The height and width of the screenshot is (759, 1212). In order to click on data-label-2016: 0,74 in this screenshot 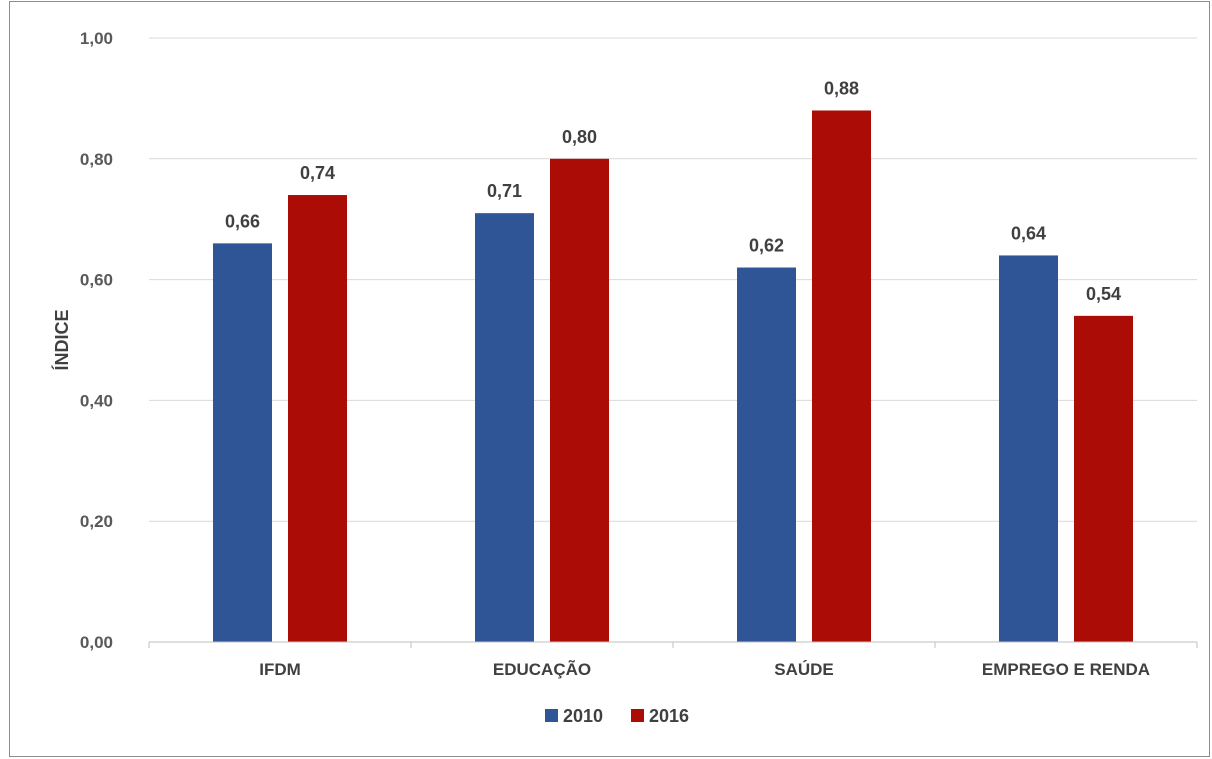, I will do `click(317, 173)`.